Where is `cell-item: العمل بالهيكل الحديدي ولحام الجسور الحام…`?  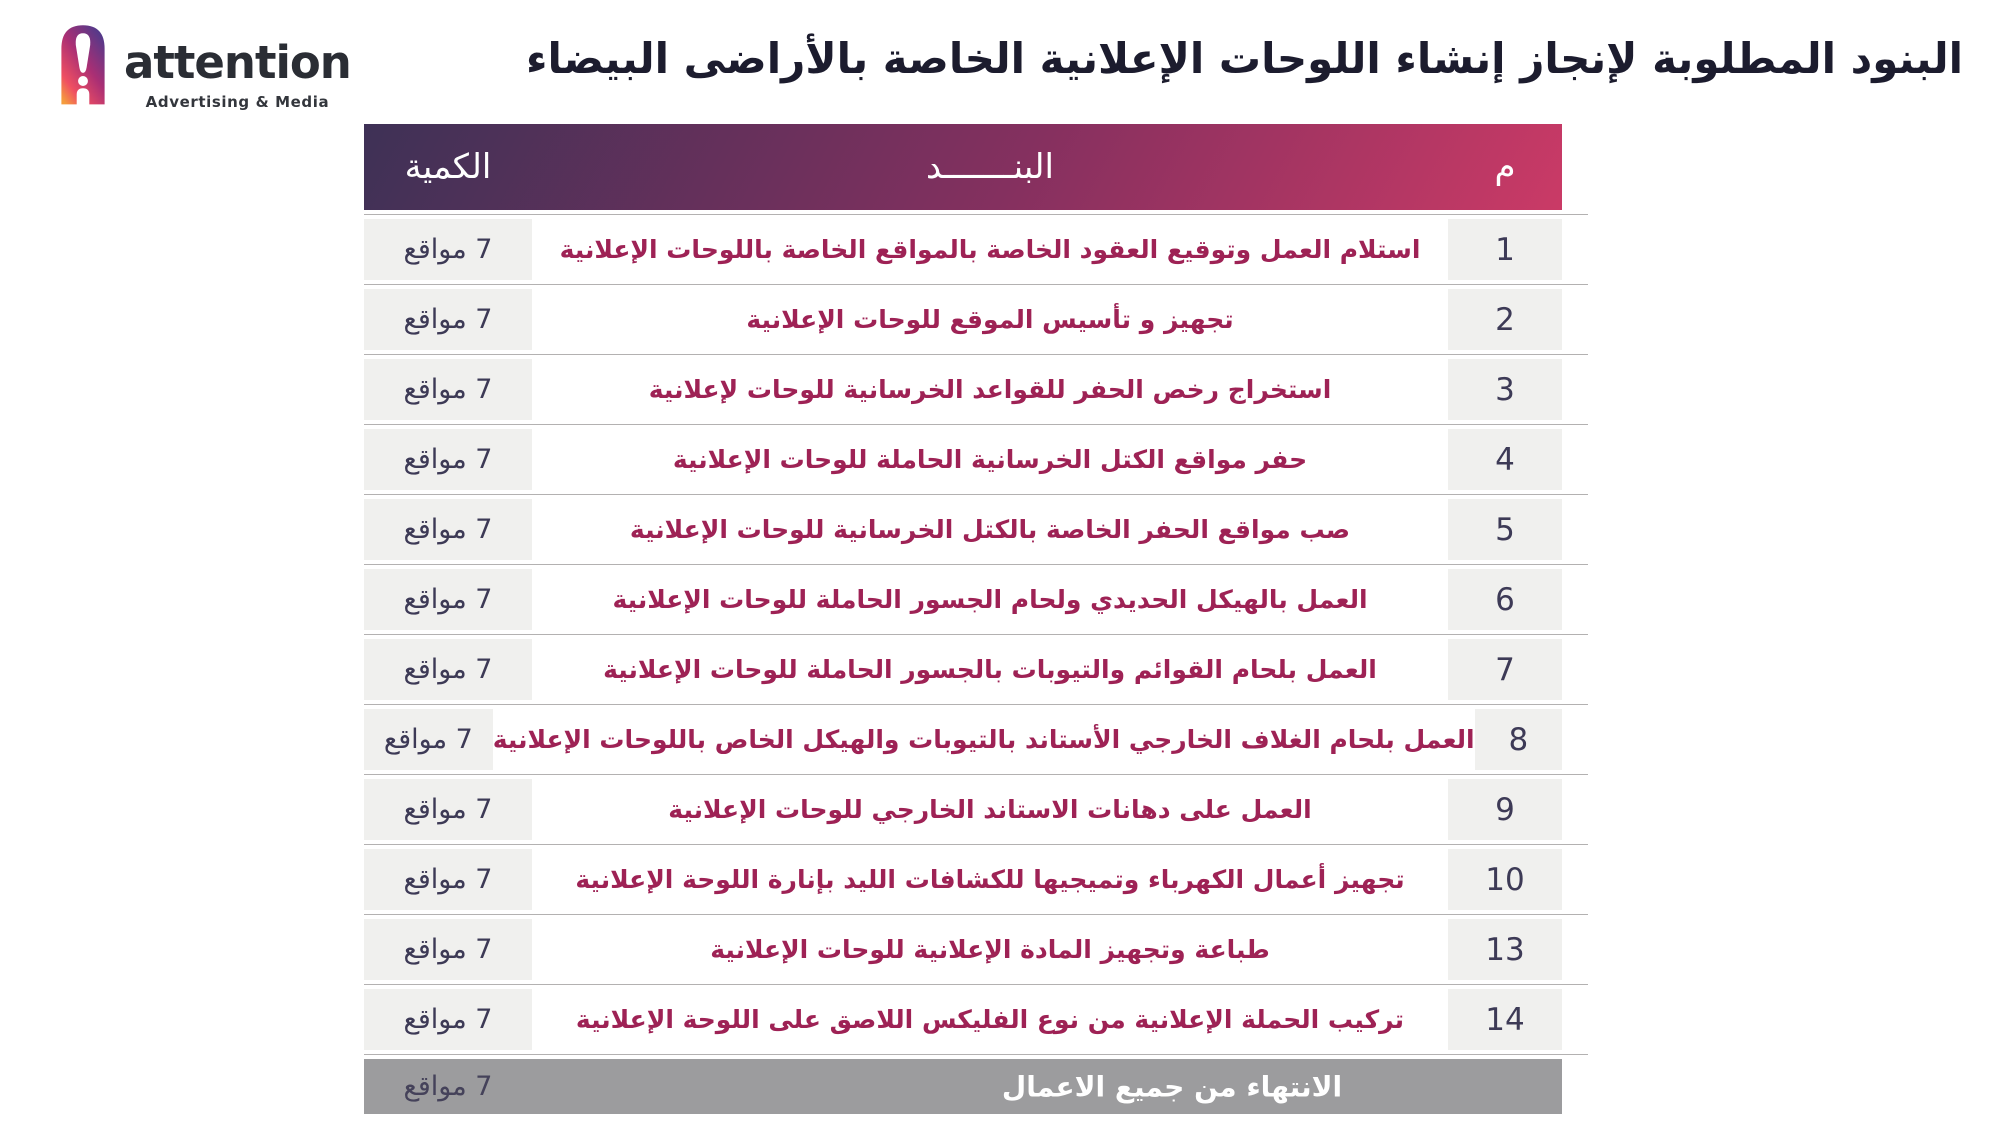
cell-item: العمل بالهيكل الحديدي ولحام الجسور الحام… is located at coordinates (990, 599).